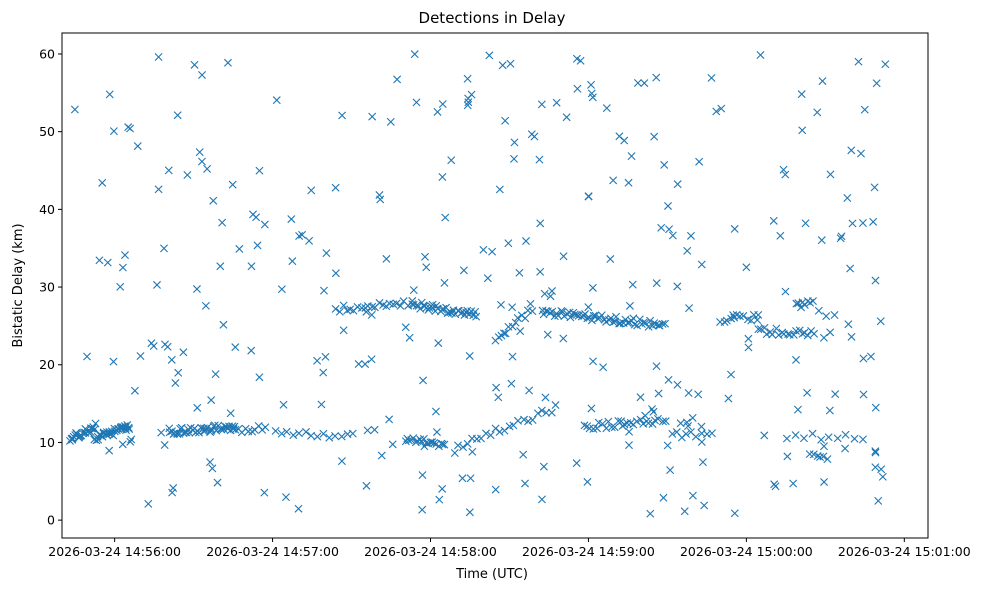 The height and width of the screenshot is (590, 987). What do you see at coordinates (47, 53) in the screenshot?
I see `y-tick-label: 60` at bounding box center [47, 53].